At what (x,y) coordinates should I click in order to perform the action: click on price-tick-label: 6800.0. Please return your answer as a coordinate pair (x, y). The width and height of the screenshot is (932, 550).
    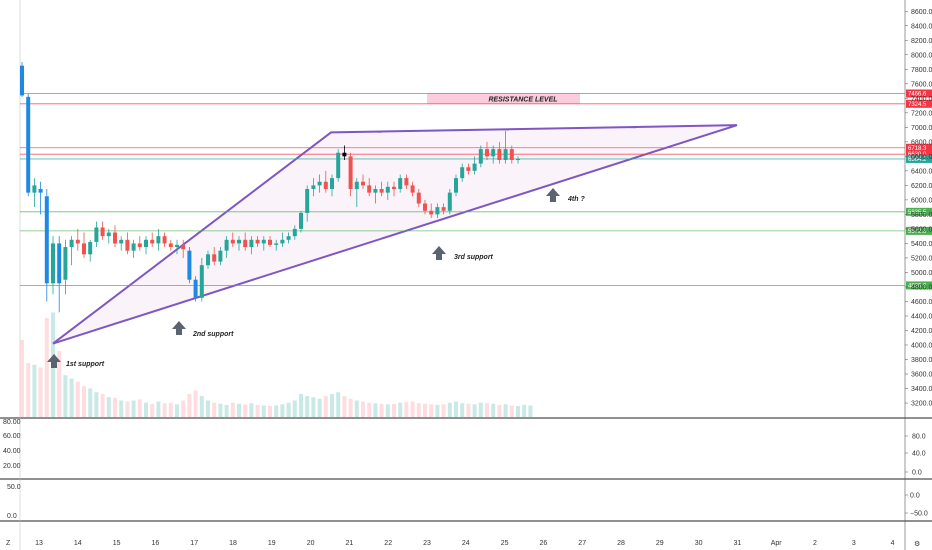
    Looking at the image, I should click on (921, 142).